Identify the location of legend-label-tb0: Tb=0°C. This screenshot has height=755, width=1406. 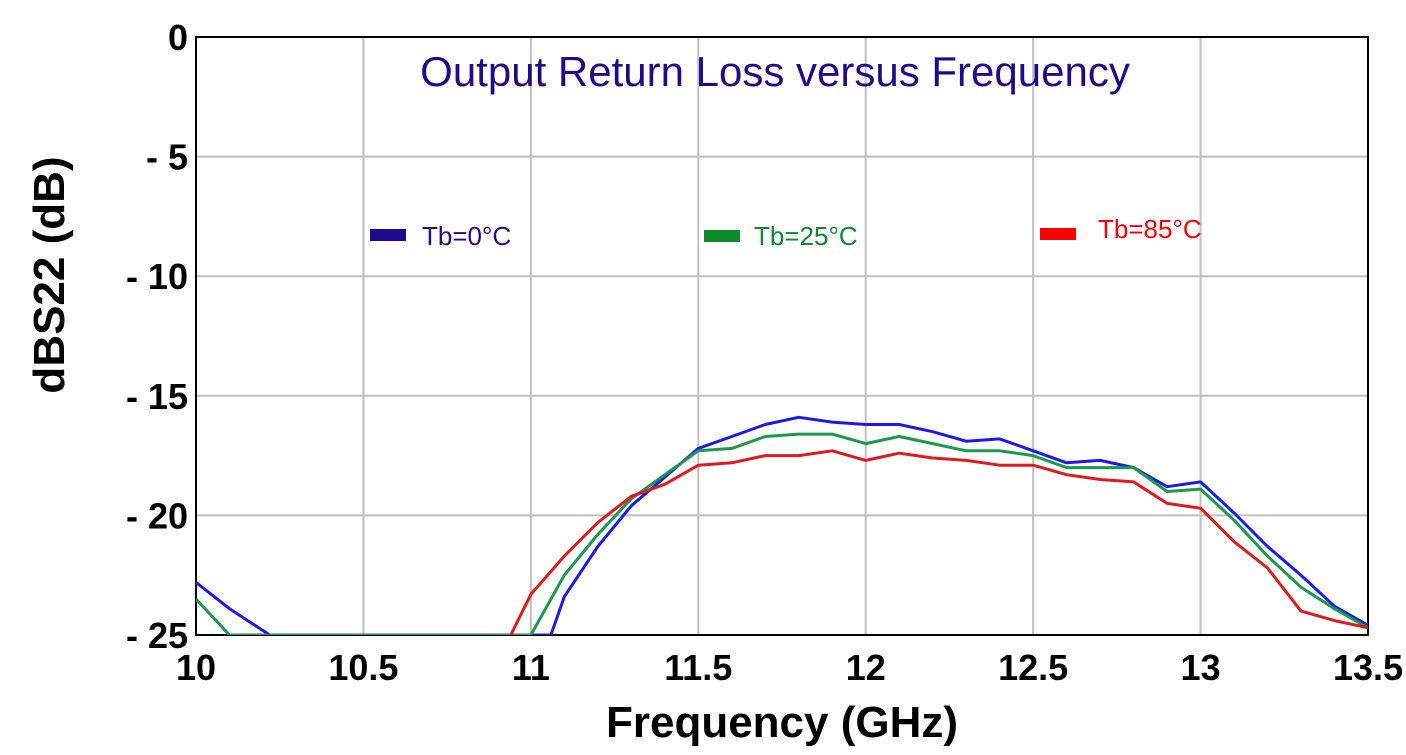
(466, 236).